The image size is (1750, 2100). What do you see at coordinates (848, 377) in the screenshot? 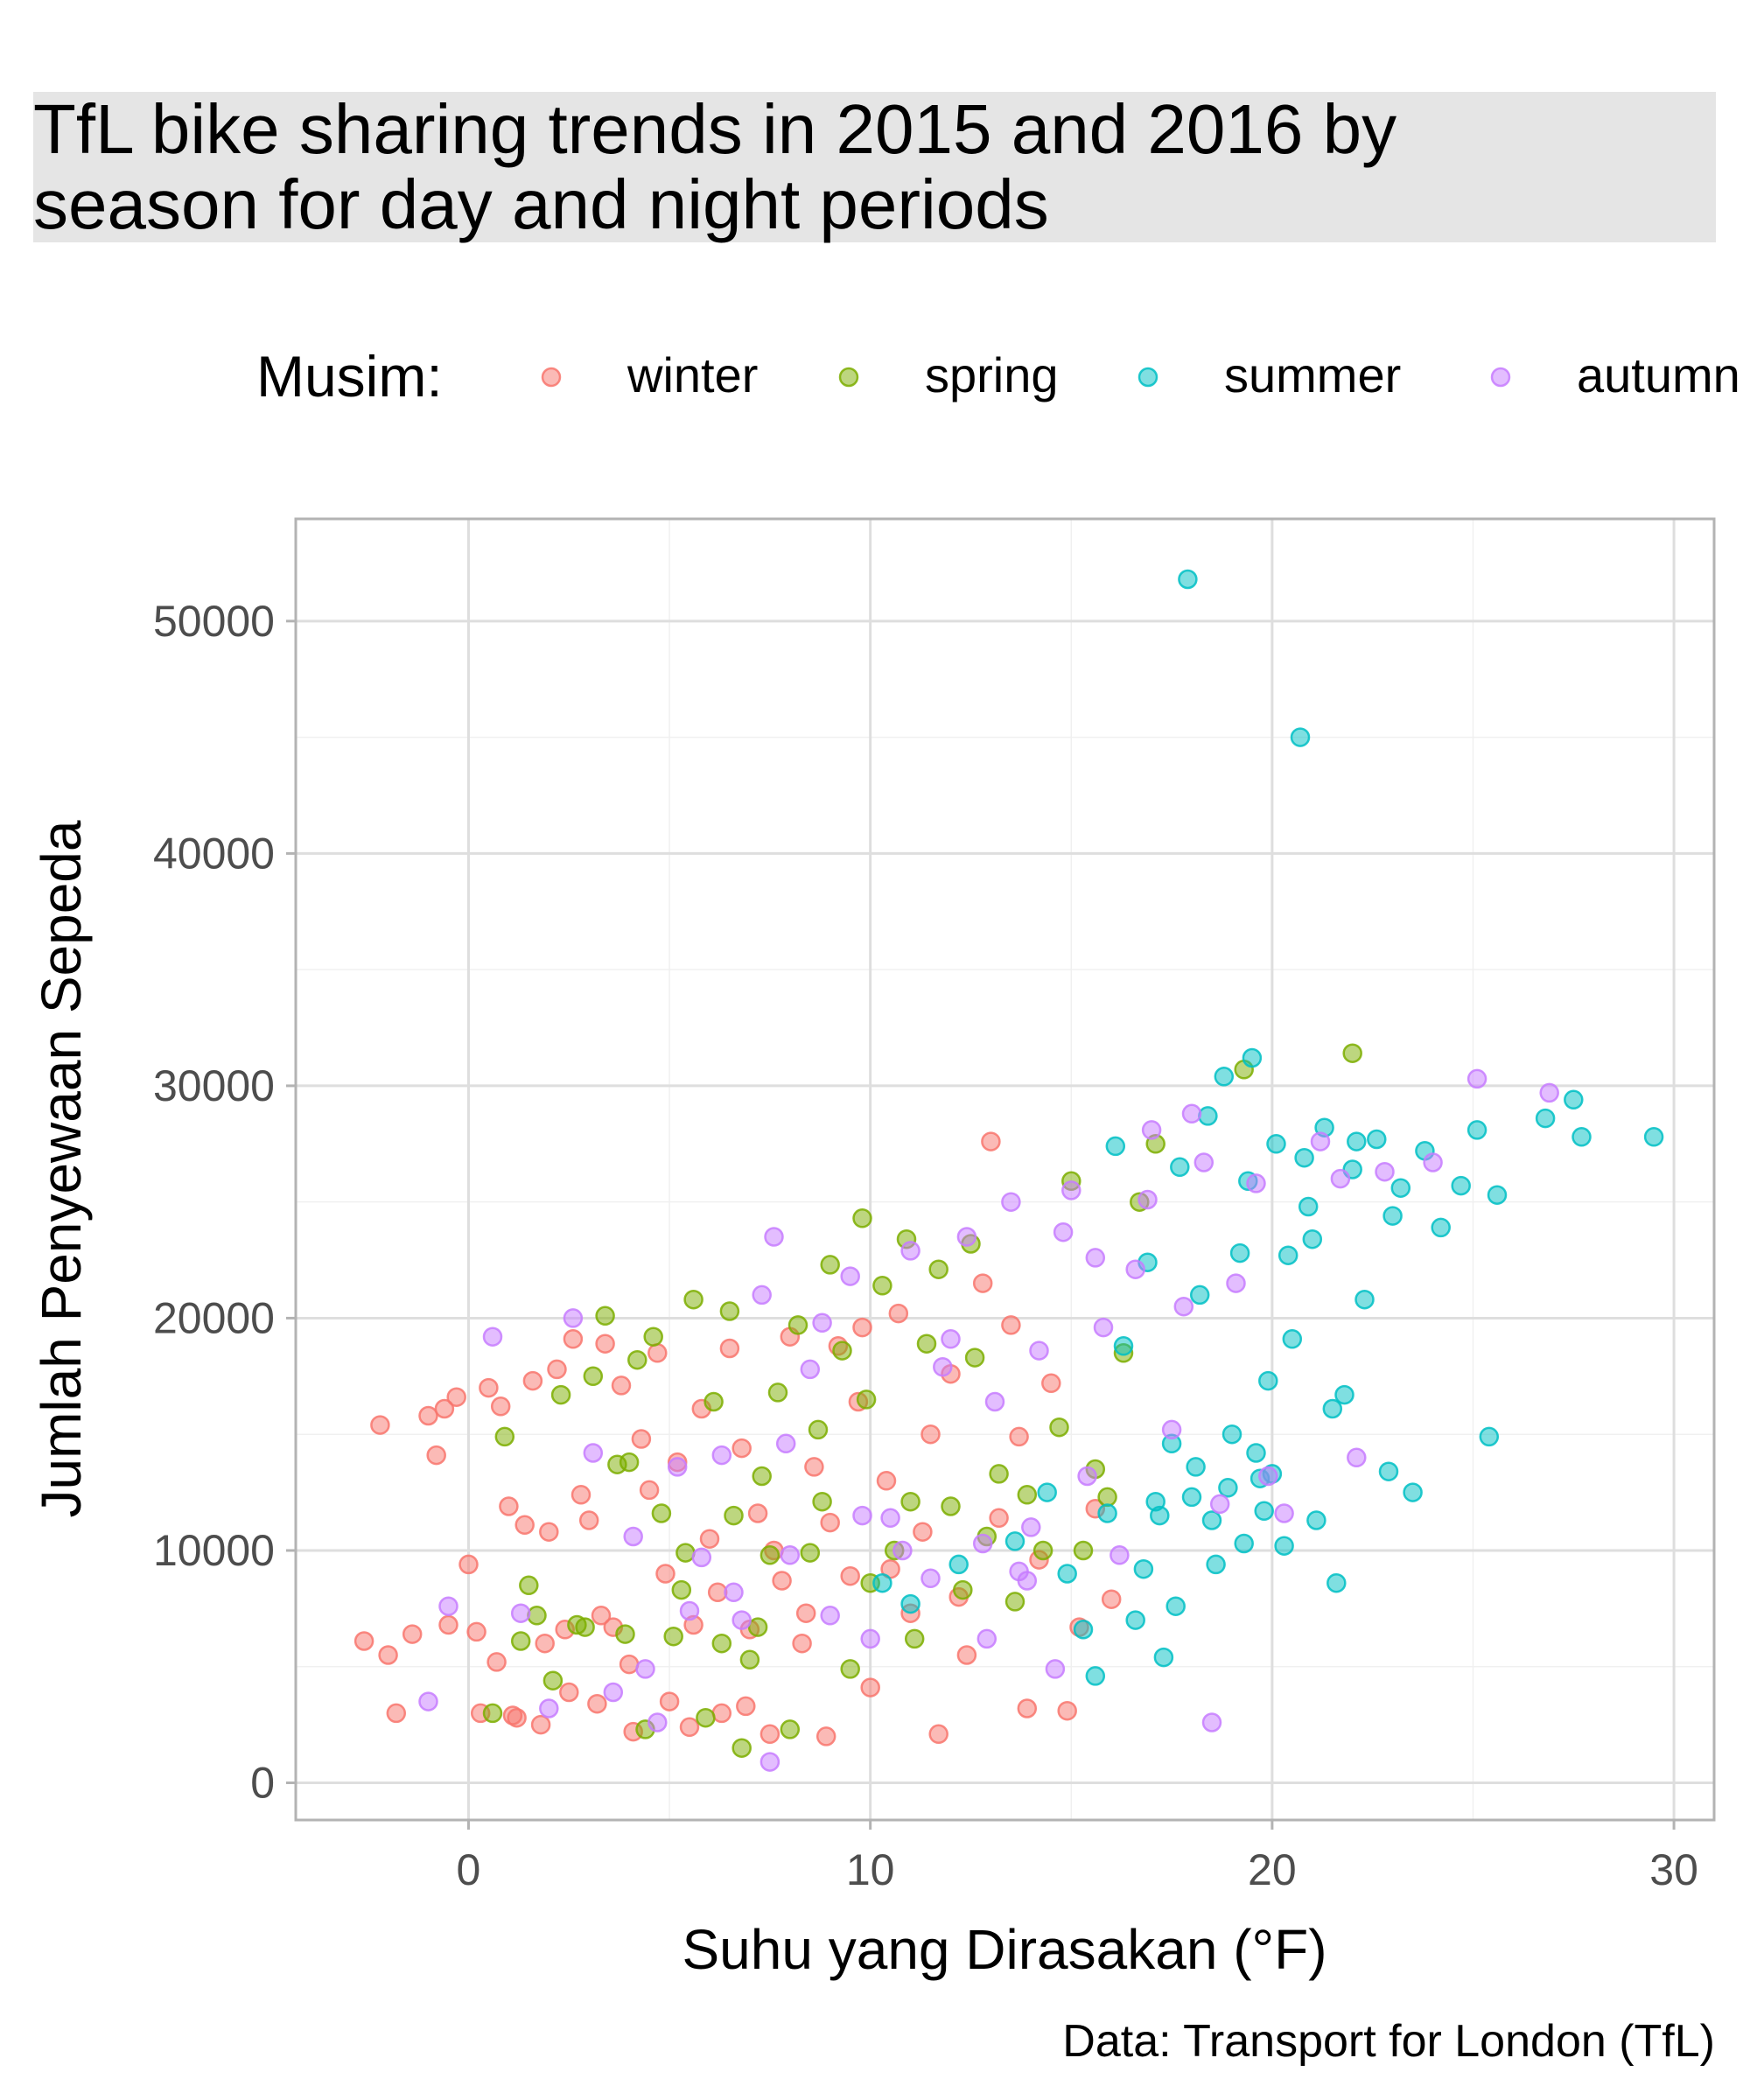
I see `legend-key-spring` at bounding box center [848, 377].